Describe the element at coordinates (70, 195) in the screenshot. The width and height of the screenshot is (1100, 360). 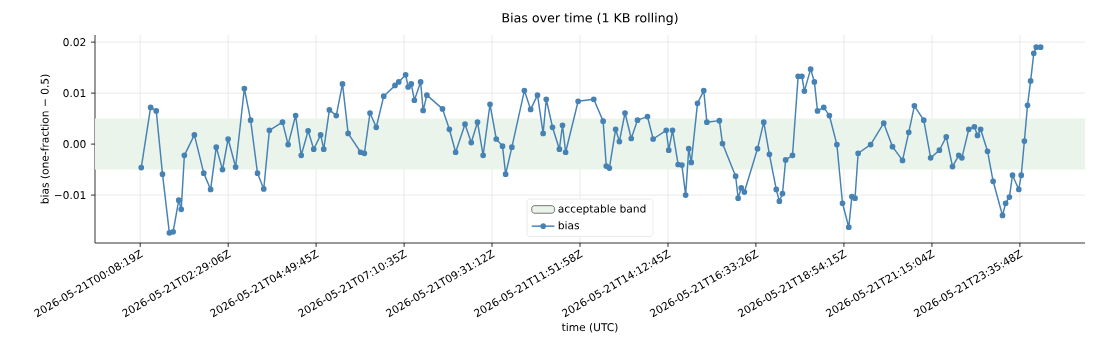
I see `y-tick-label: −0.01` at that location.